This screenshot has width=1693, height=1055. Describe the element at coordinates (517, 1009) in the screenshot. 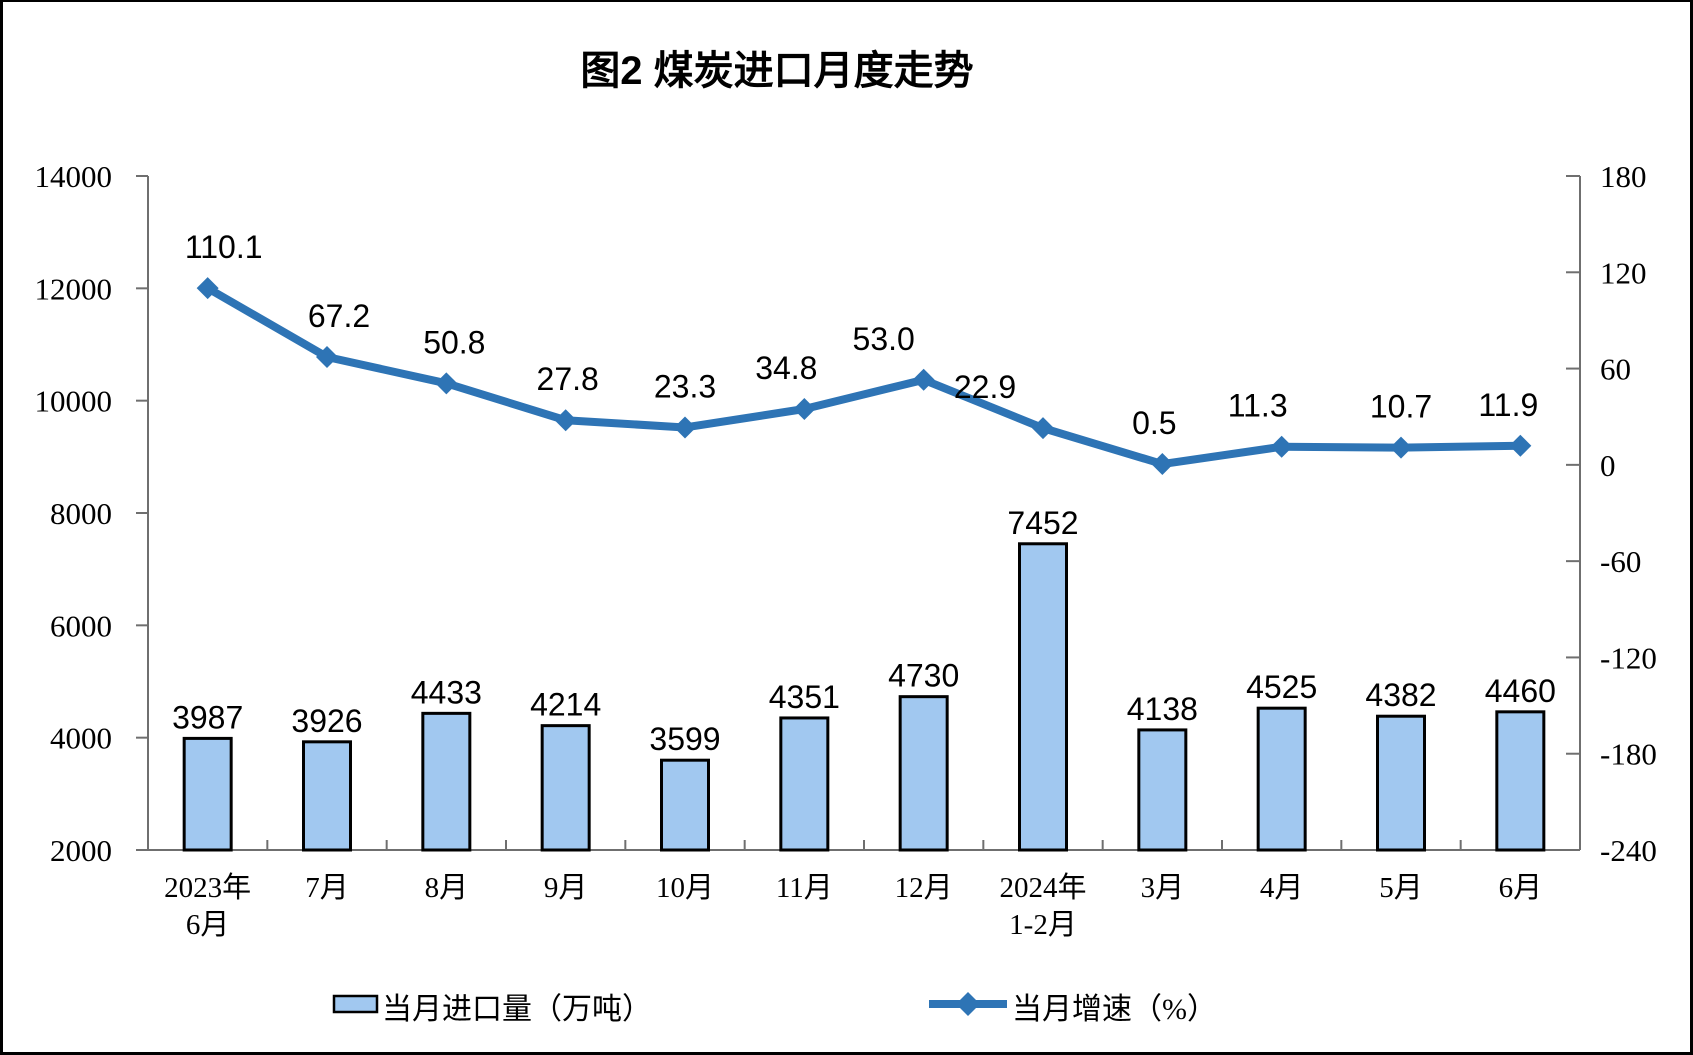

I see `legend-bar-label: 当月进口量（万吨）` at that location.